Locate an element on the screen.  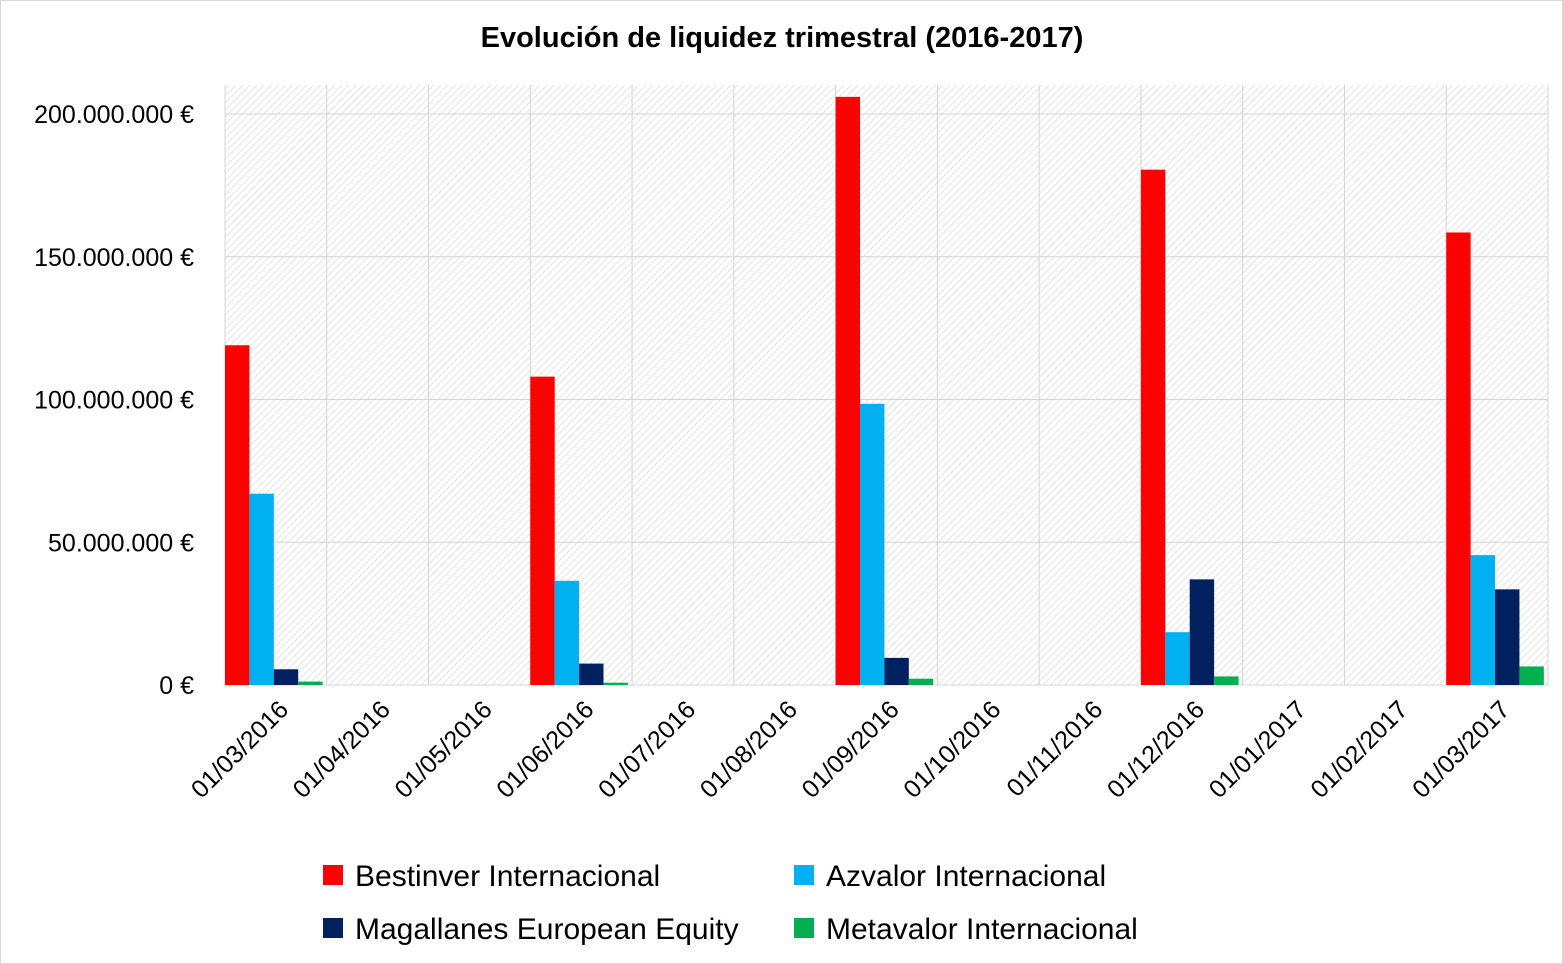
x-tick-label: 01/10/2016 is located at coordinates (952, 749).